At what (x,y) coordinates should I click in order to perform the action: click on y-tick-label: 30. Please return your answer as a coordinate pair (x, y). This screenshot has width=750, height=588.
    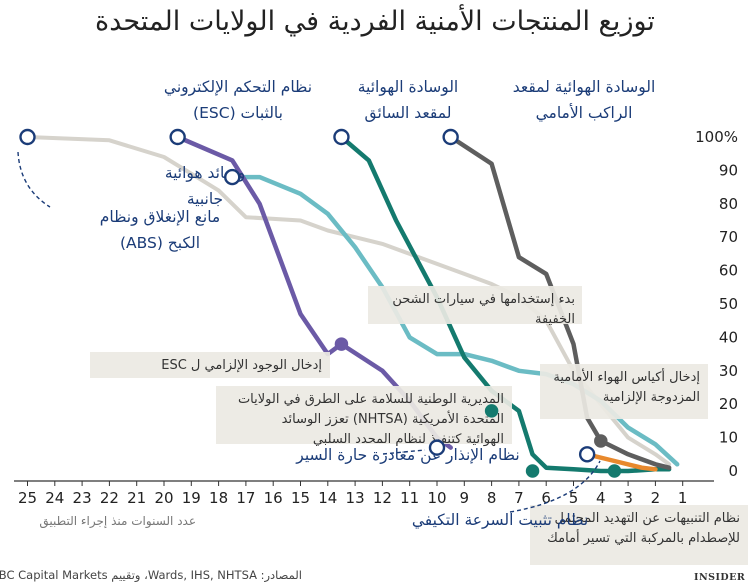
    Looking at the image, I should click on (728, 371).